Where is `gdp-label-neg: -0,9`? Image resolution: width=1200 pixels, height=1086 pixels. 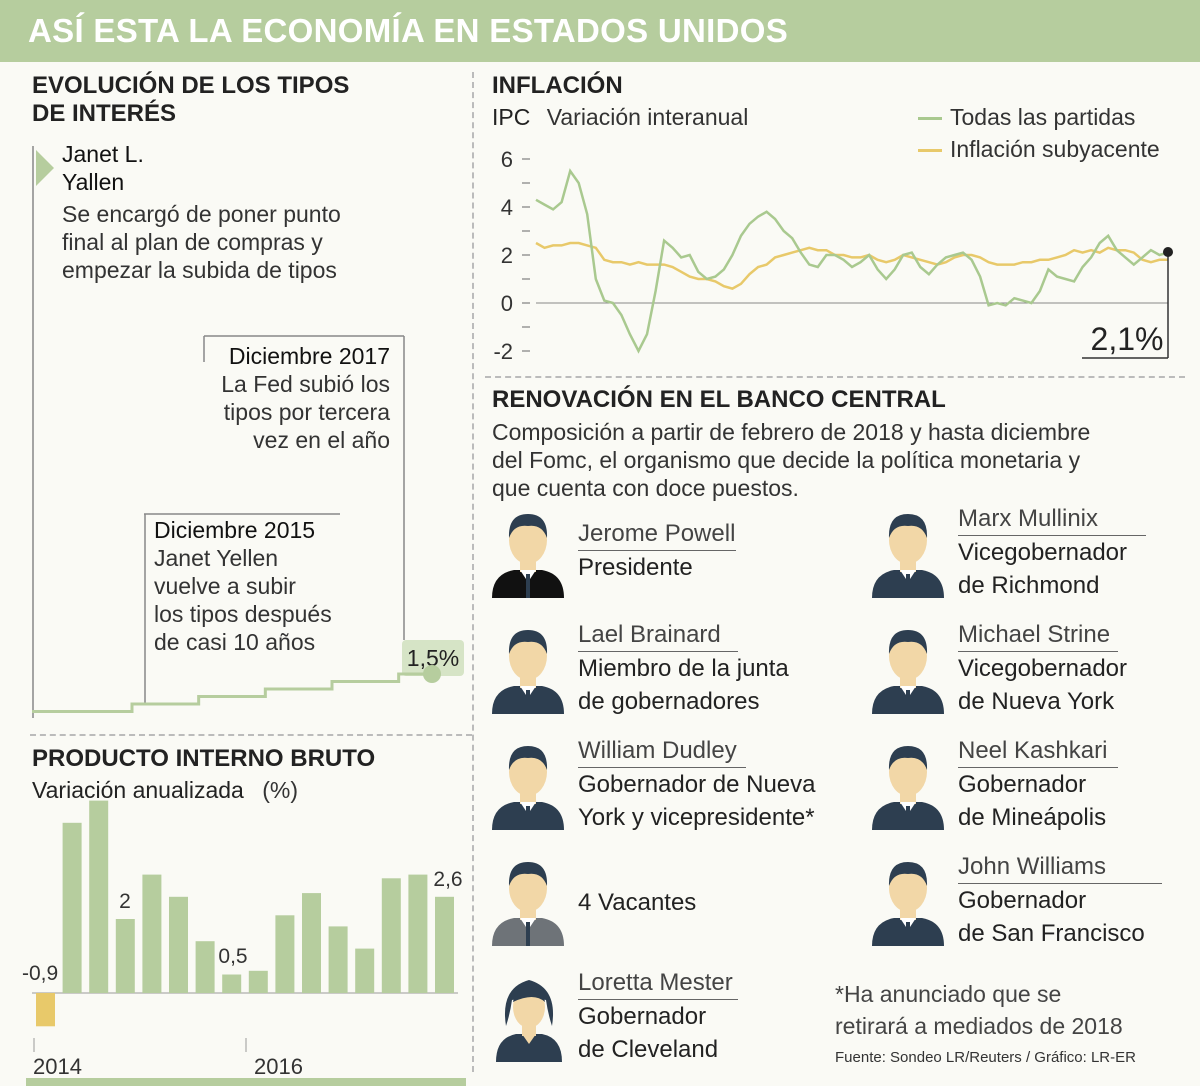
gdp-label-neg: -0,9 is located at coordinates (40, 973).